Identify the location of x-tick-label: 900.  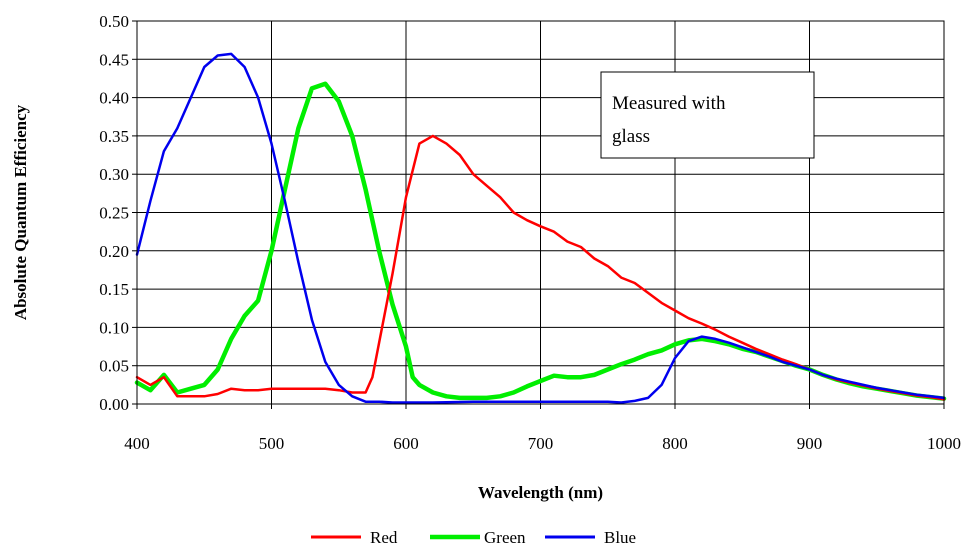
(810, 443).